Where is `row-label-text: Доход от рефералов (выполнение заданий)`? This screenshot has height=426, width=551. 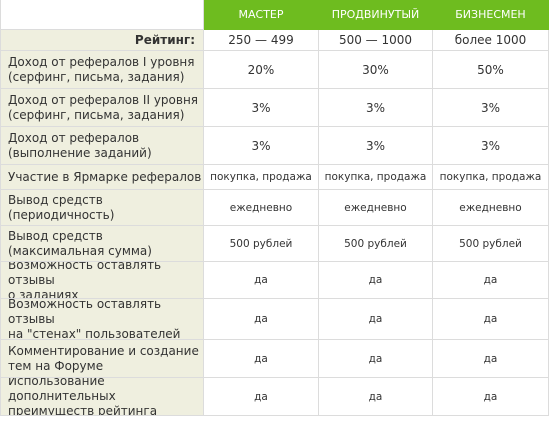 row-label-text: Доход от рефералов (выполнение заданий) is located at coordinates (80, 145).